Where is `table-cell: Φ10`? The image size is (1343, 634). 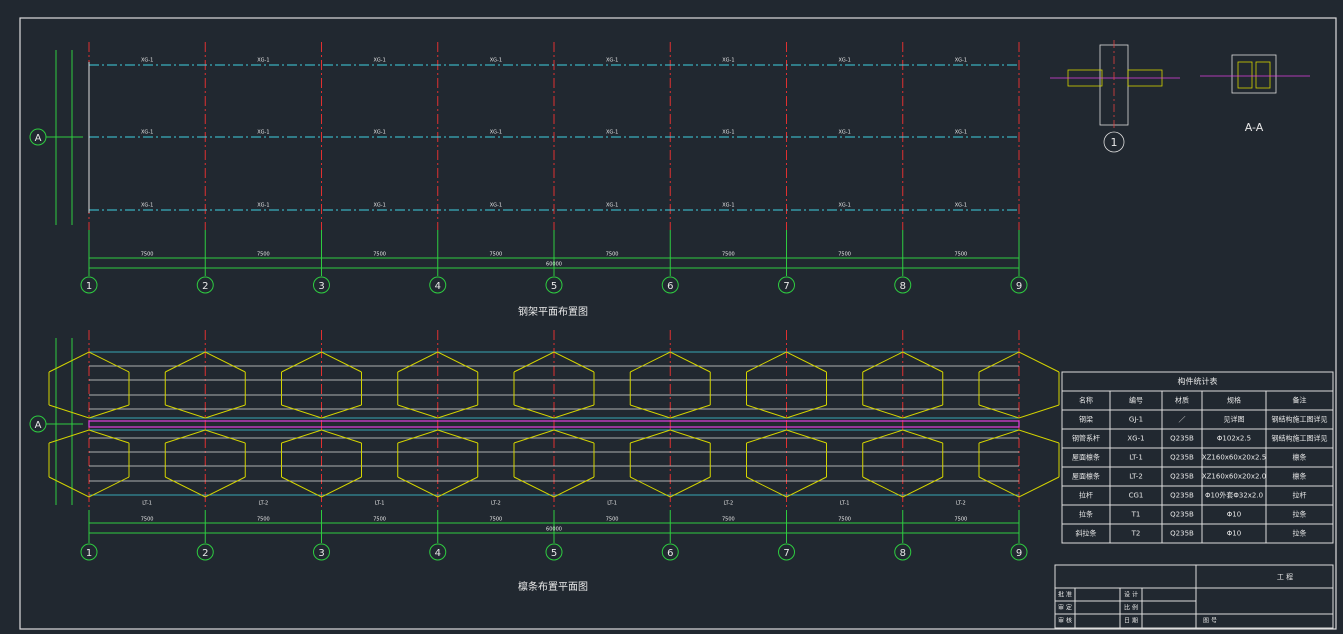
table-cell: Φ10 is located at coordinates (1234, 515).